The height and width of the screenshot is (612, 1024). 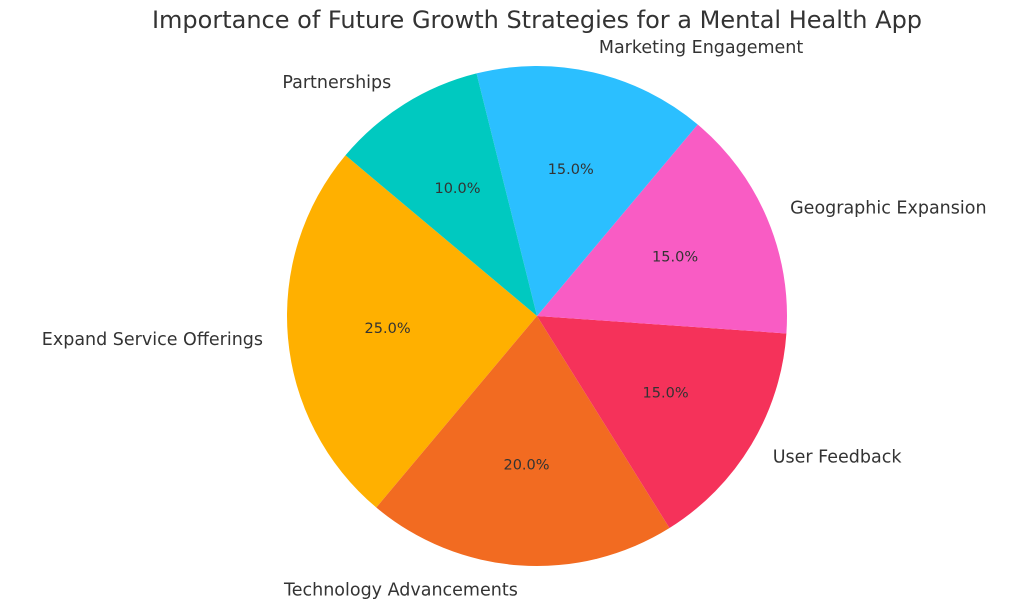 I want to click on percent-label-technology-advancements: 20.0%, so click(x=526, y=466).